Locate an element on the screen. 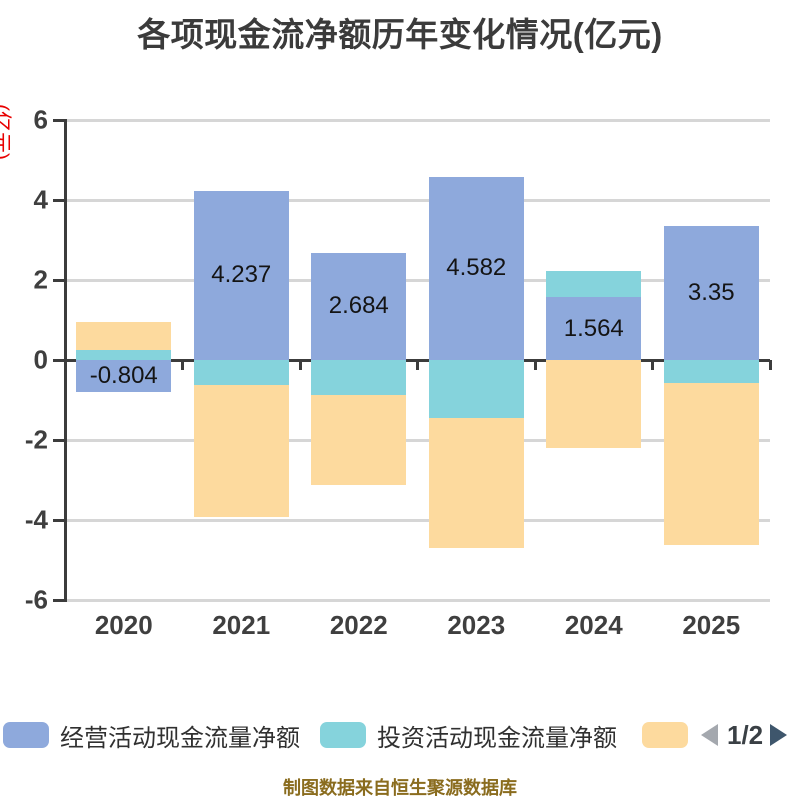 The image size is (800, 800). gridline-y--4 is located at coordinates (417, 520).